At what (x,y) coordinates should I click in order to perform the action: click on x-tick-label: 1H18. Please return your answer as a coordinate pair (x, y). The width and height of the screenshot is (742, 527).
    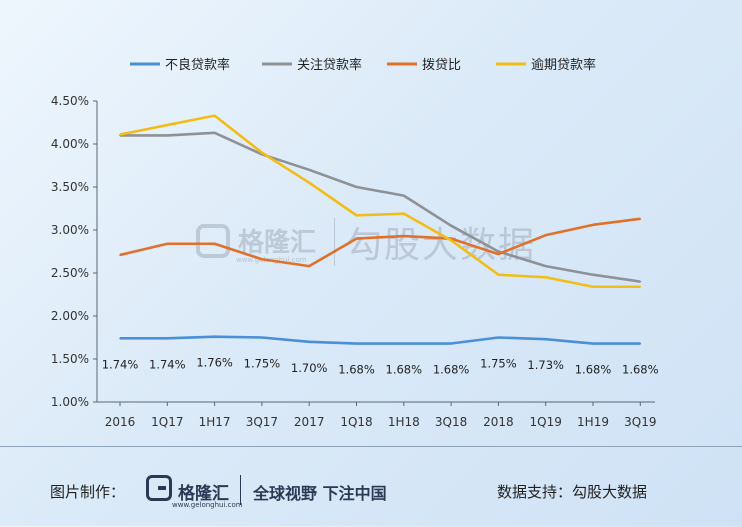
    Looking at the image, I should click on (404, 422).